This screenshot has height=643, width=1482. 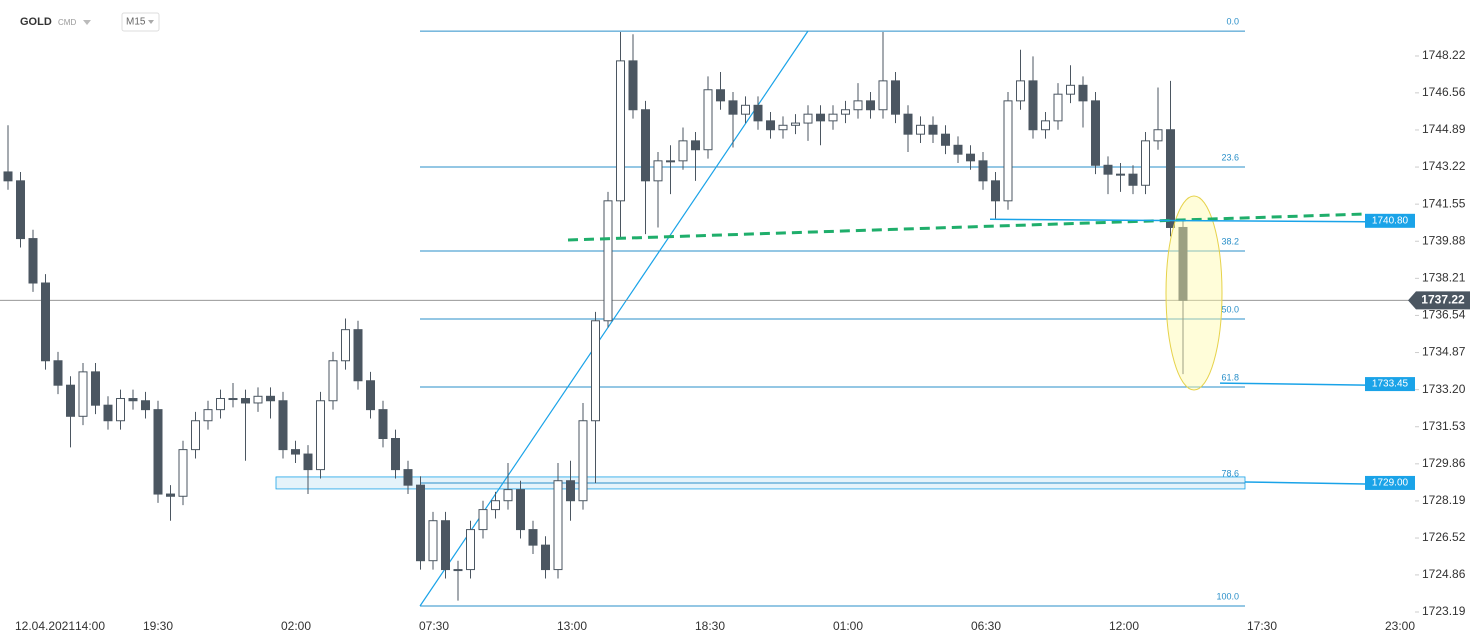 What do you see at coordinates (45, 626) in the screenshot?
I see `x-tick-label: 12.04.2021` at bounding box center [45, 626].